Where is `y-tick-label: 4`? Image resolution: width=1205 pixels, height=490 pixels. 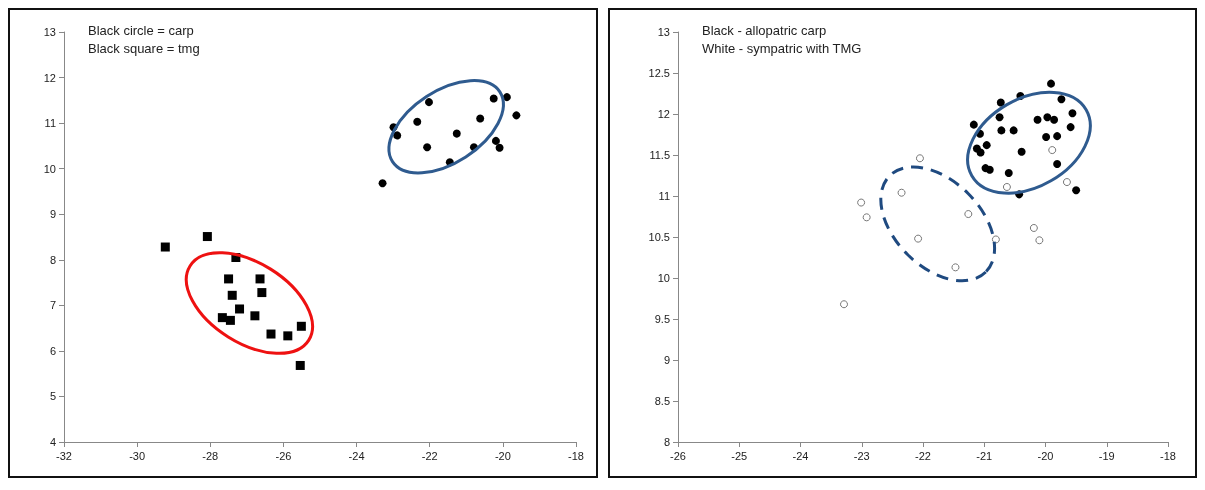
y-tick-label: 4 is located at coordinates (52, 442).